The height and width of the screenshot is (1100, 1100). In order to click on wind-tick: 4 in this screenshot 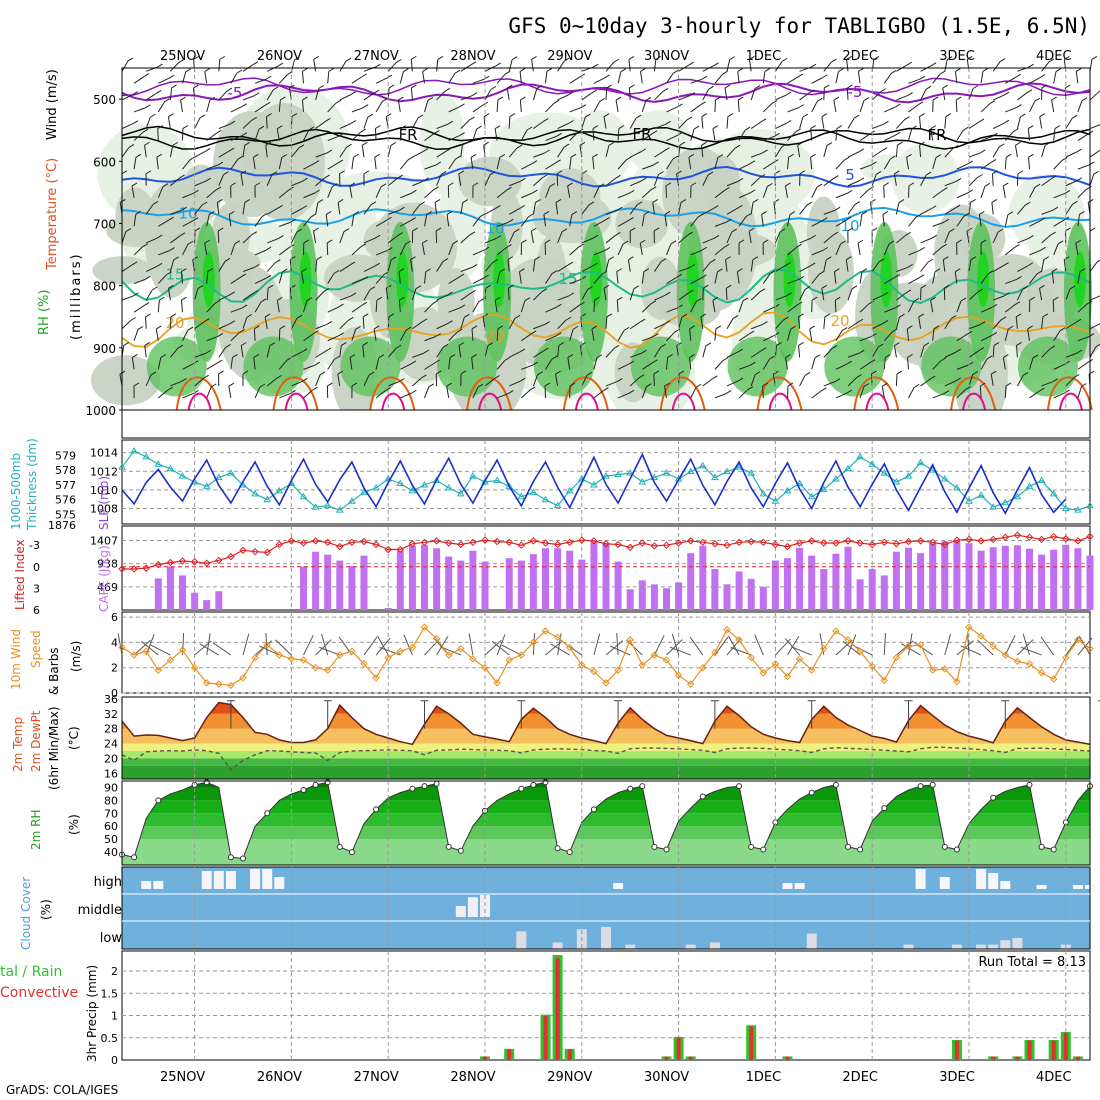, I will do `click(114, 642)`.